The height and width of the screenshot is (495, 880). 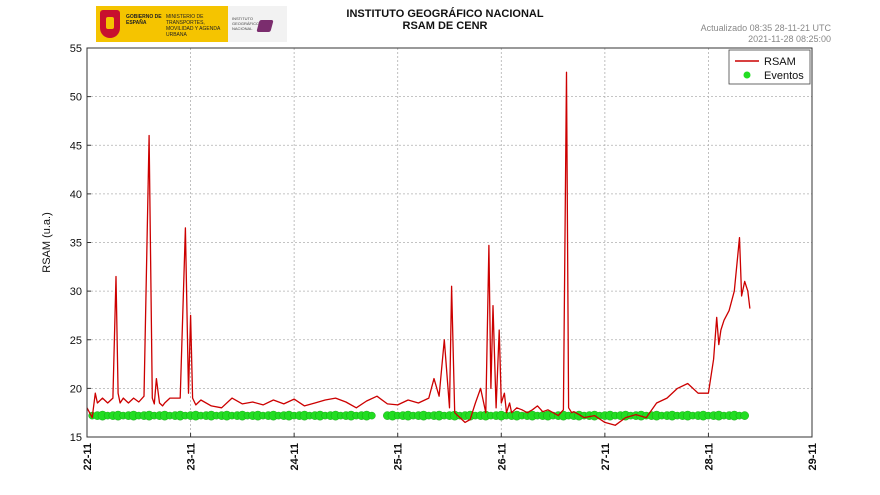 What do you see at coordinates (144, 20) in the screenshot?
I see `gov-text: GOBIERNO DE ESPAÑA` at bounding box center [144, 20].